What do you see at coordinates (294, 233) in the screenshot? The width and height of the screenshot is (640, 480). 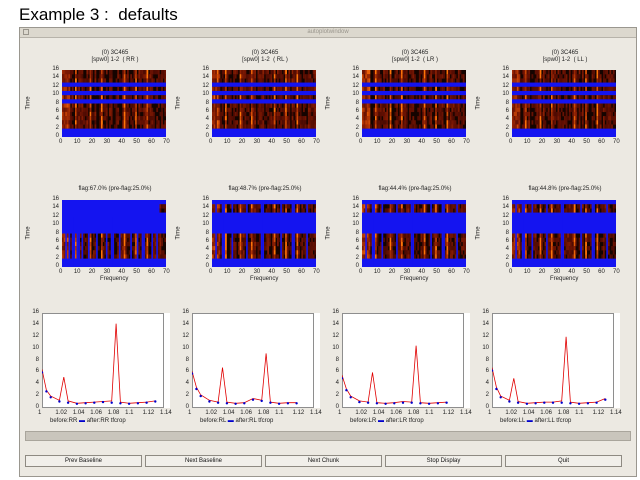 I see `flag-channel` at bounding box center [294, 233].